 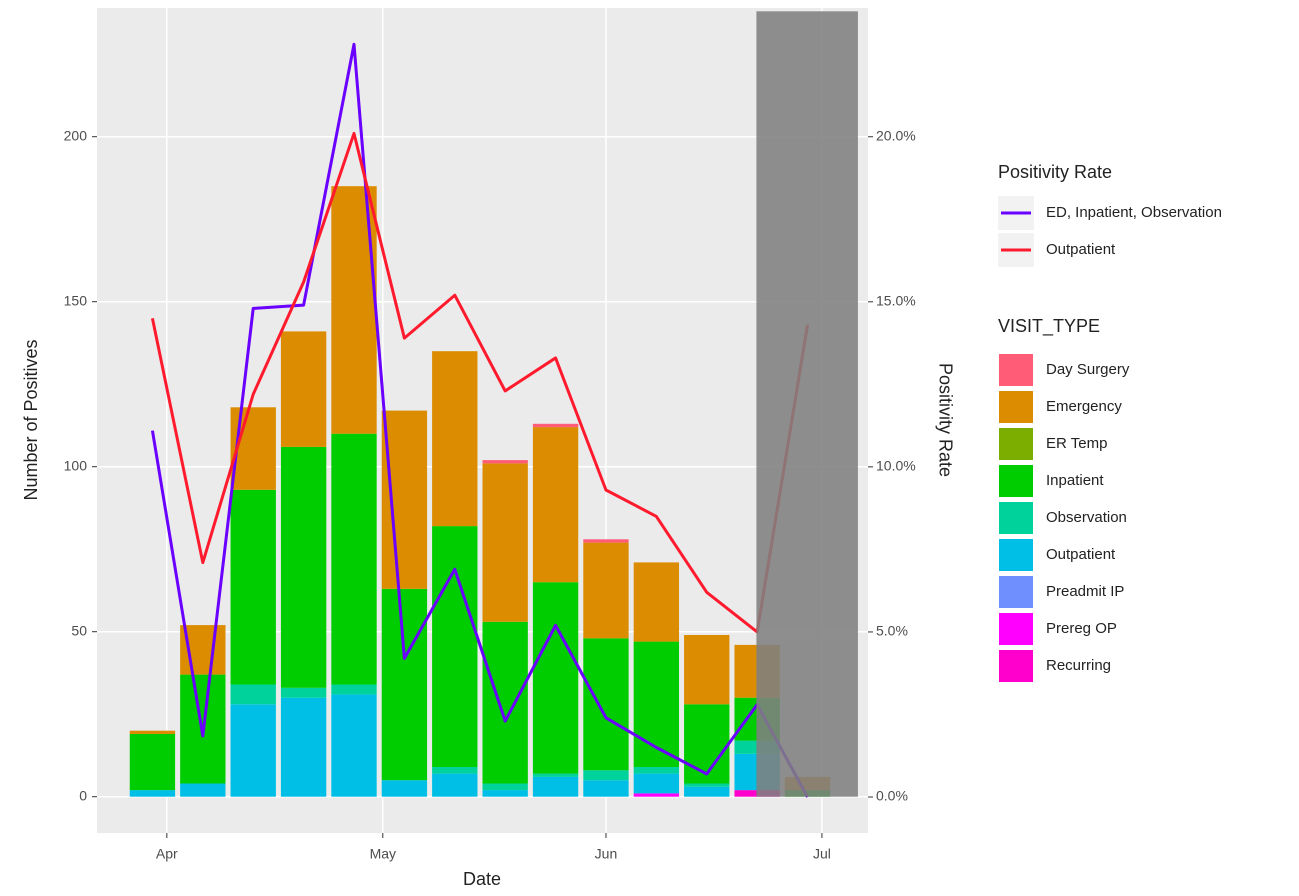 I want to click on x-tick-label: Apr, so click(x=167, y=854).